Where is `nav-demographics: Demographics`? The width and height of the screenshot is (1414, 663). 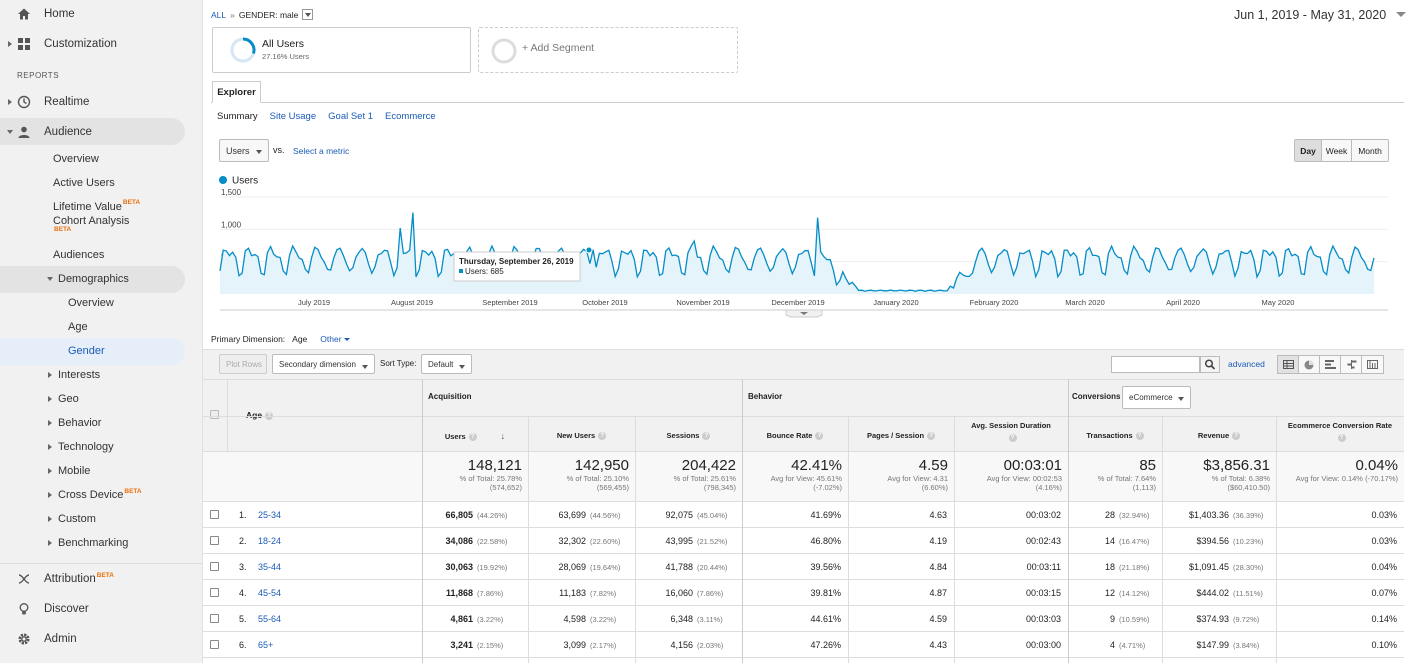
nav-demographics: Demographics is located at coordinates (100, 279).